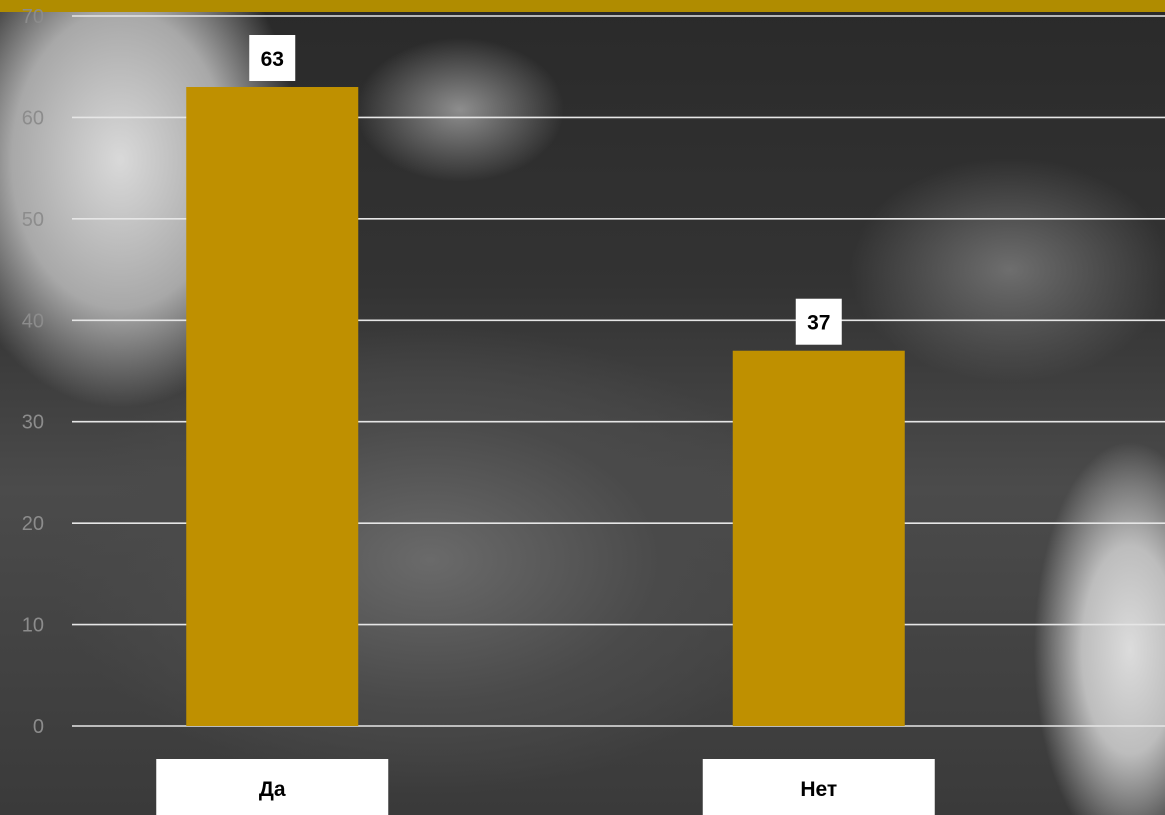 The width and height of the screenshot is (1165, 815). I want to click on data-label: 63, so click(272, 59).